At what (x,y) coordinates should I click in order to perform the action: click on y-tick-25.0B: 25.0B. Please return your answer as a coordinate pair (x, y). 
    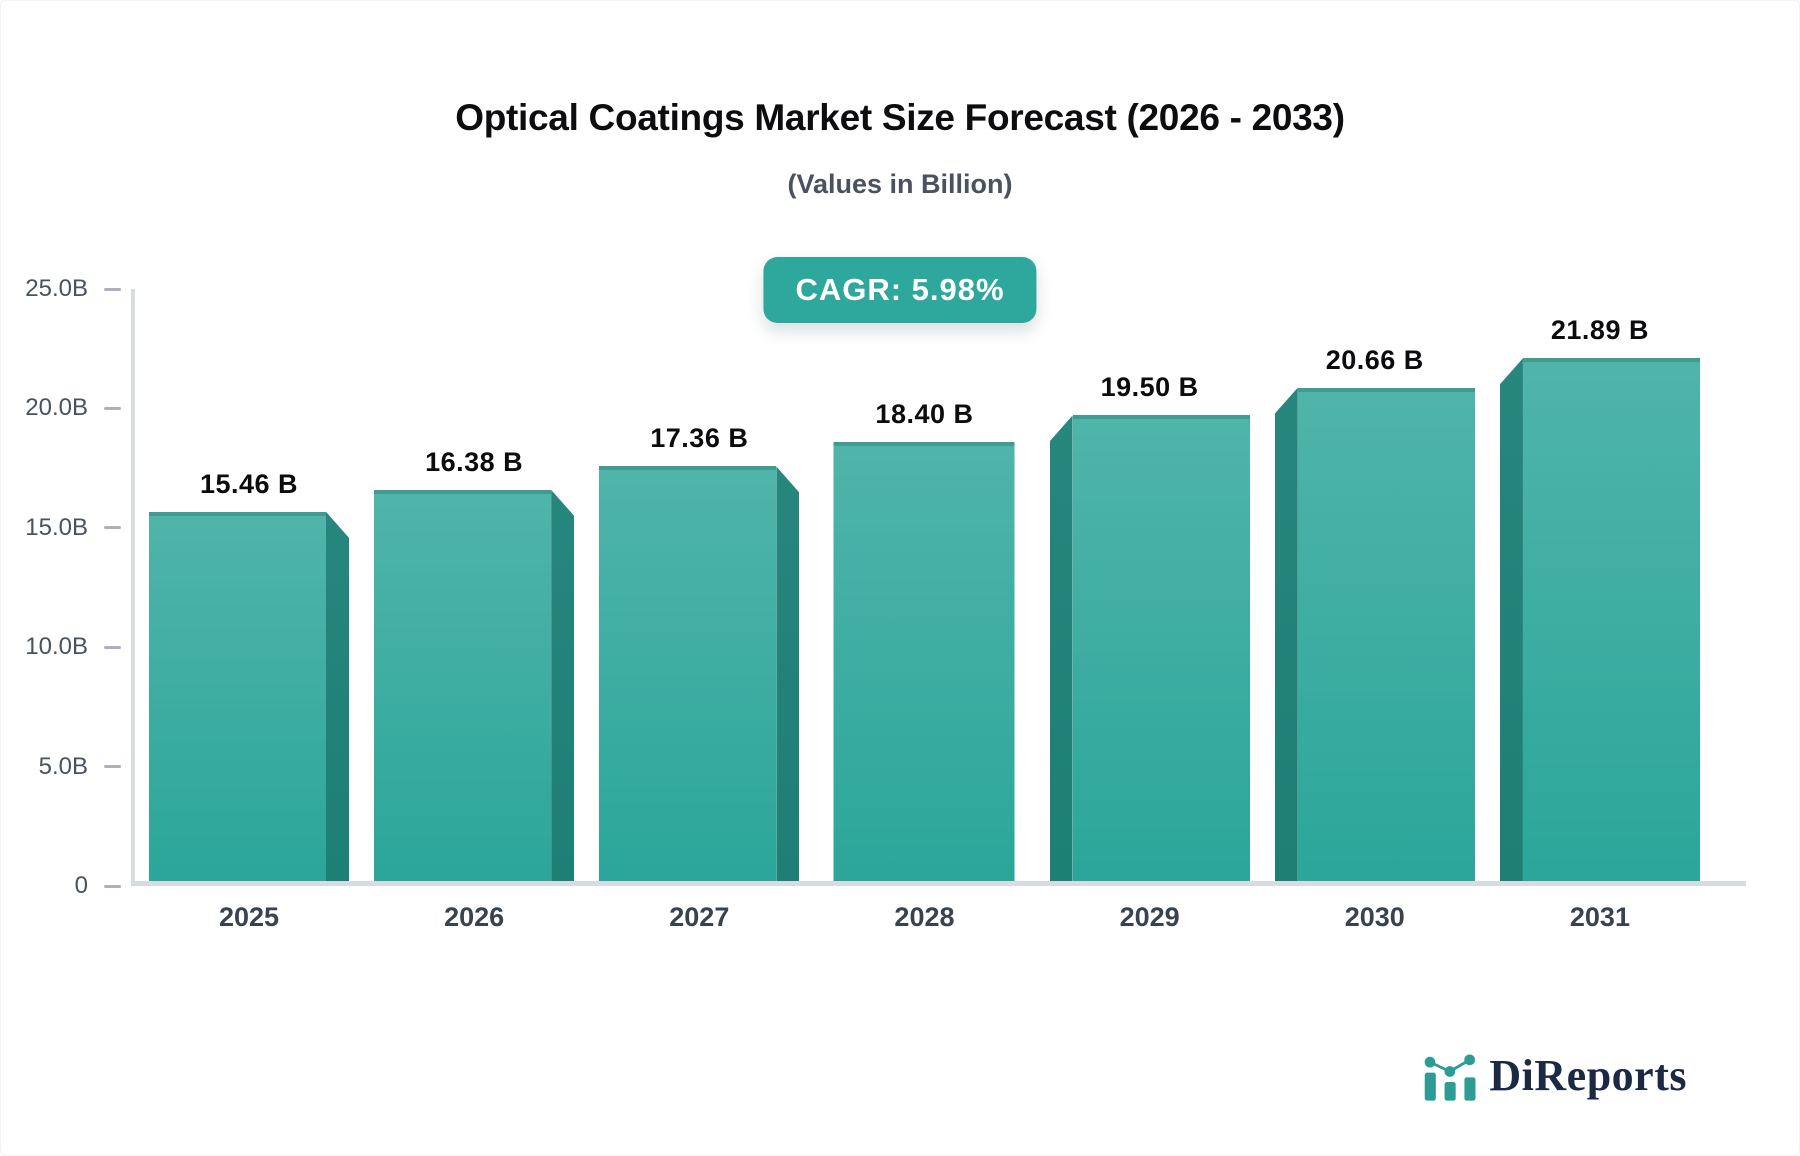
    Looking at the image, I should click on (80, 289).